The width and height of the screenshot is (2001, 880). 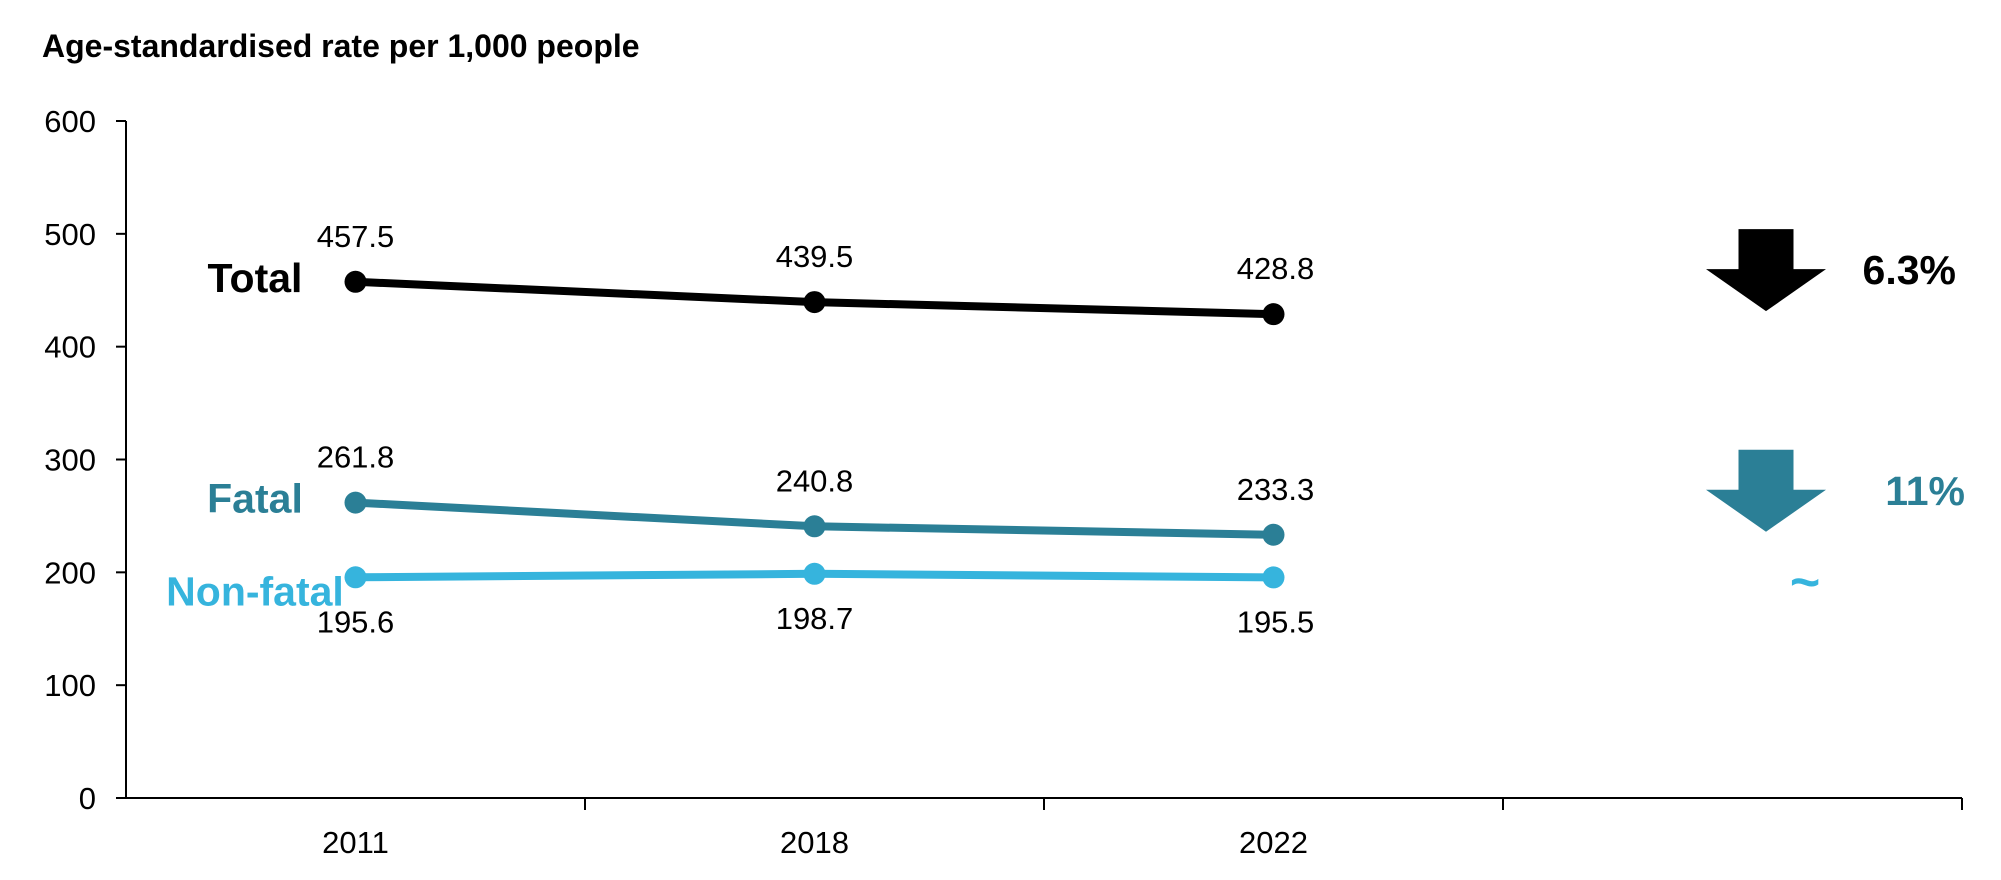 What do you see at coordinates (341, 46) in the screenshot?
I see `y-axis-title: Age-standardised rate per 1,000 people` at bounding box center [341, 46].